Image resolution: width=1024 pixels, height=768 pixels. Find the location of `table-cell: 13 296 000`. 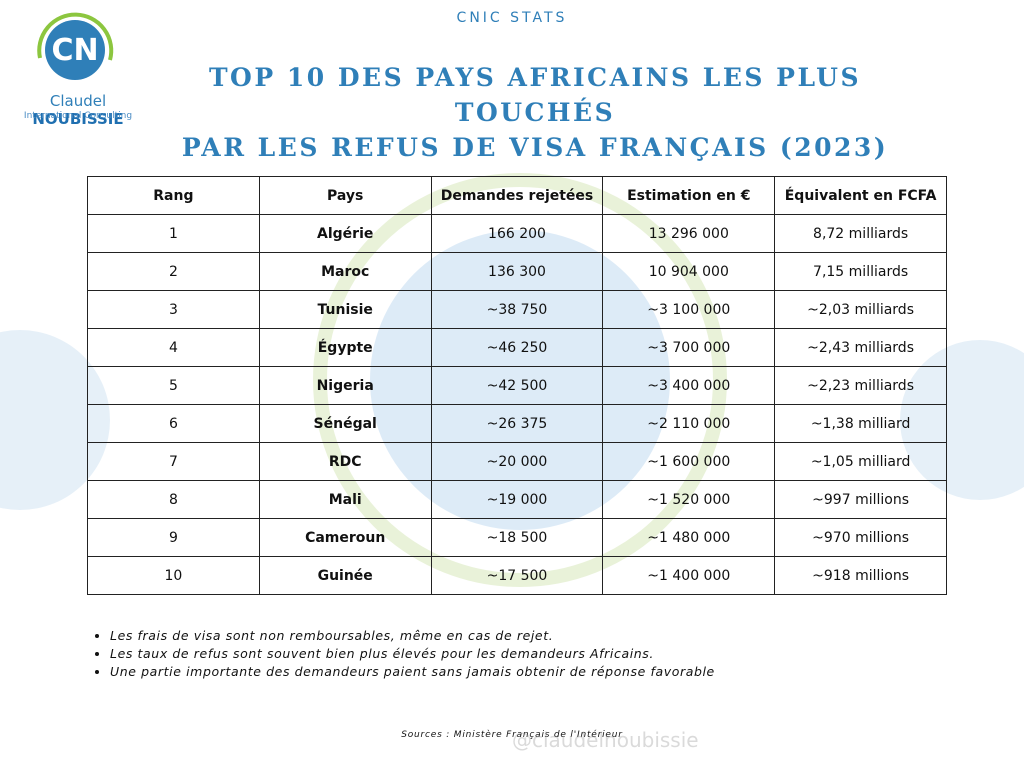

table-cell: 13 296 000 is located at coordinates (689, 233).